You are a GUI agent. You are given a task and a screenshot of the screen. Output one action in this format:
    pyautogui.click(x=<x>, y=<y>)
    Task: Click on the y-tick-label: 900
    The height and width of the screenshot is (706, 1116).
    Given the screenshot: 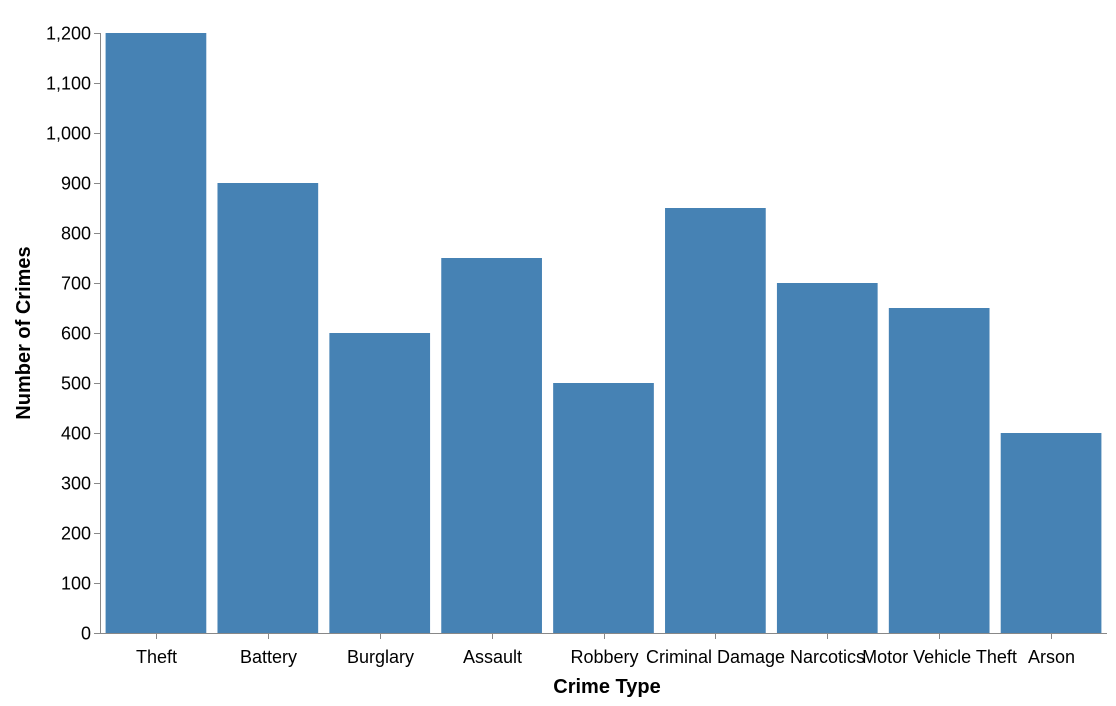 What is the action you would take?
    pyautogui.click(x=76, y=184)
    